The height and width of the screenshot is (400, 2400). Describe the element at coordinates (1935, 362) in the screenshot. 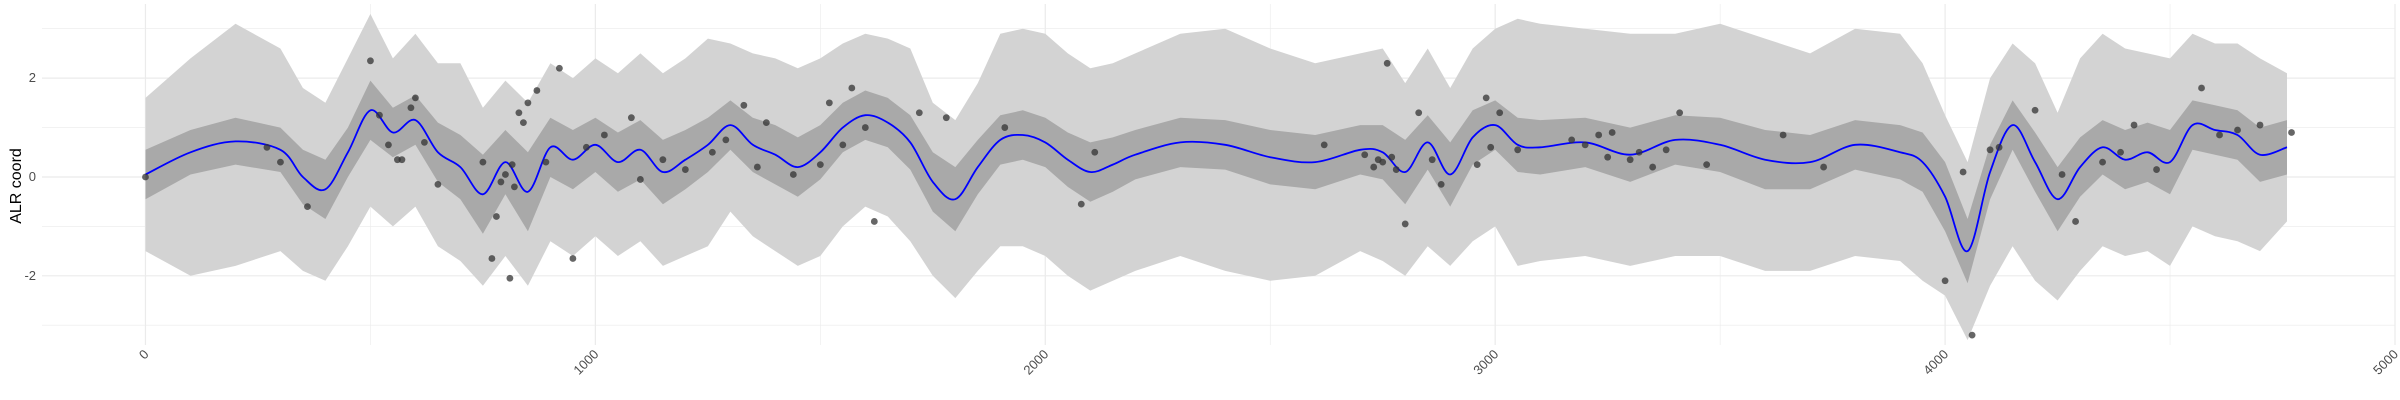

I see `x-tick-label: 4000` at that location.